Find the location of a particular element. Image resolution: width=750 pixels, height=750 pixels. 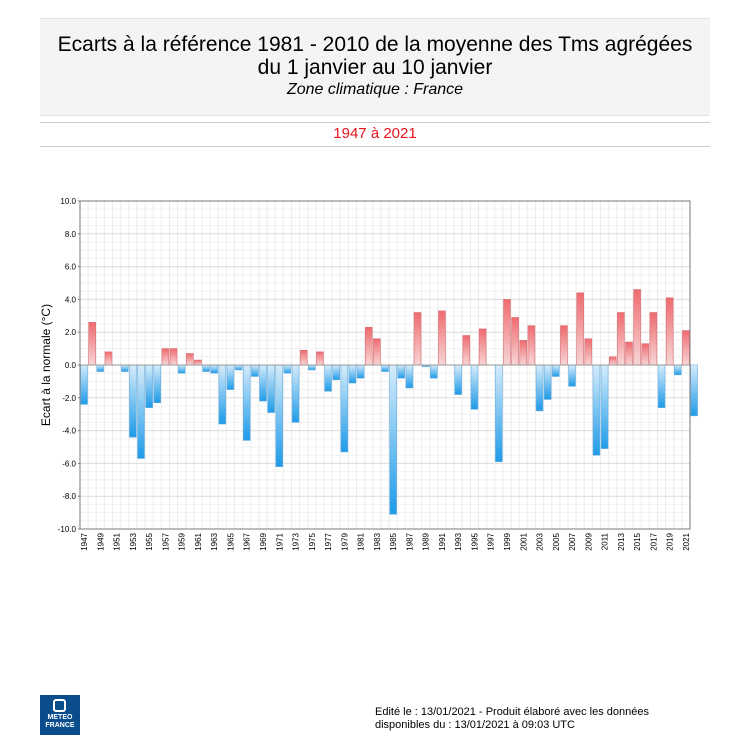

meteo-france-logo: METEO FRANCE is located at coordinates (60, 715).